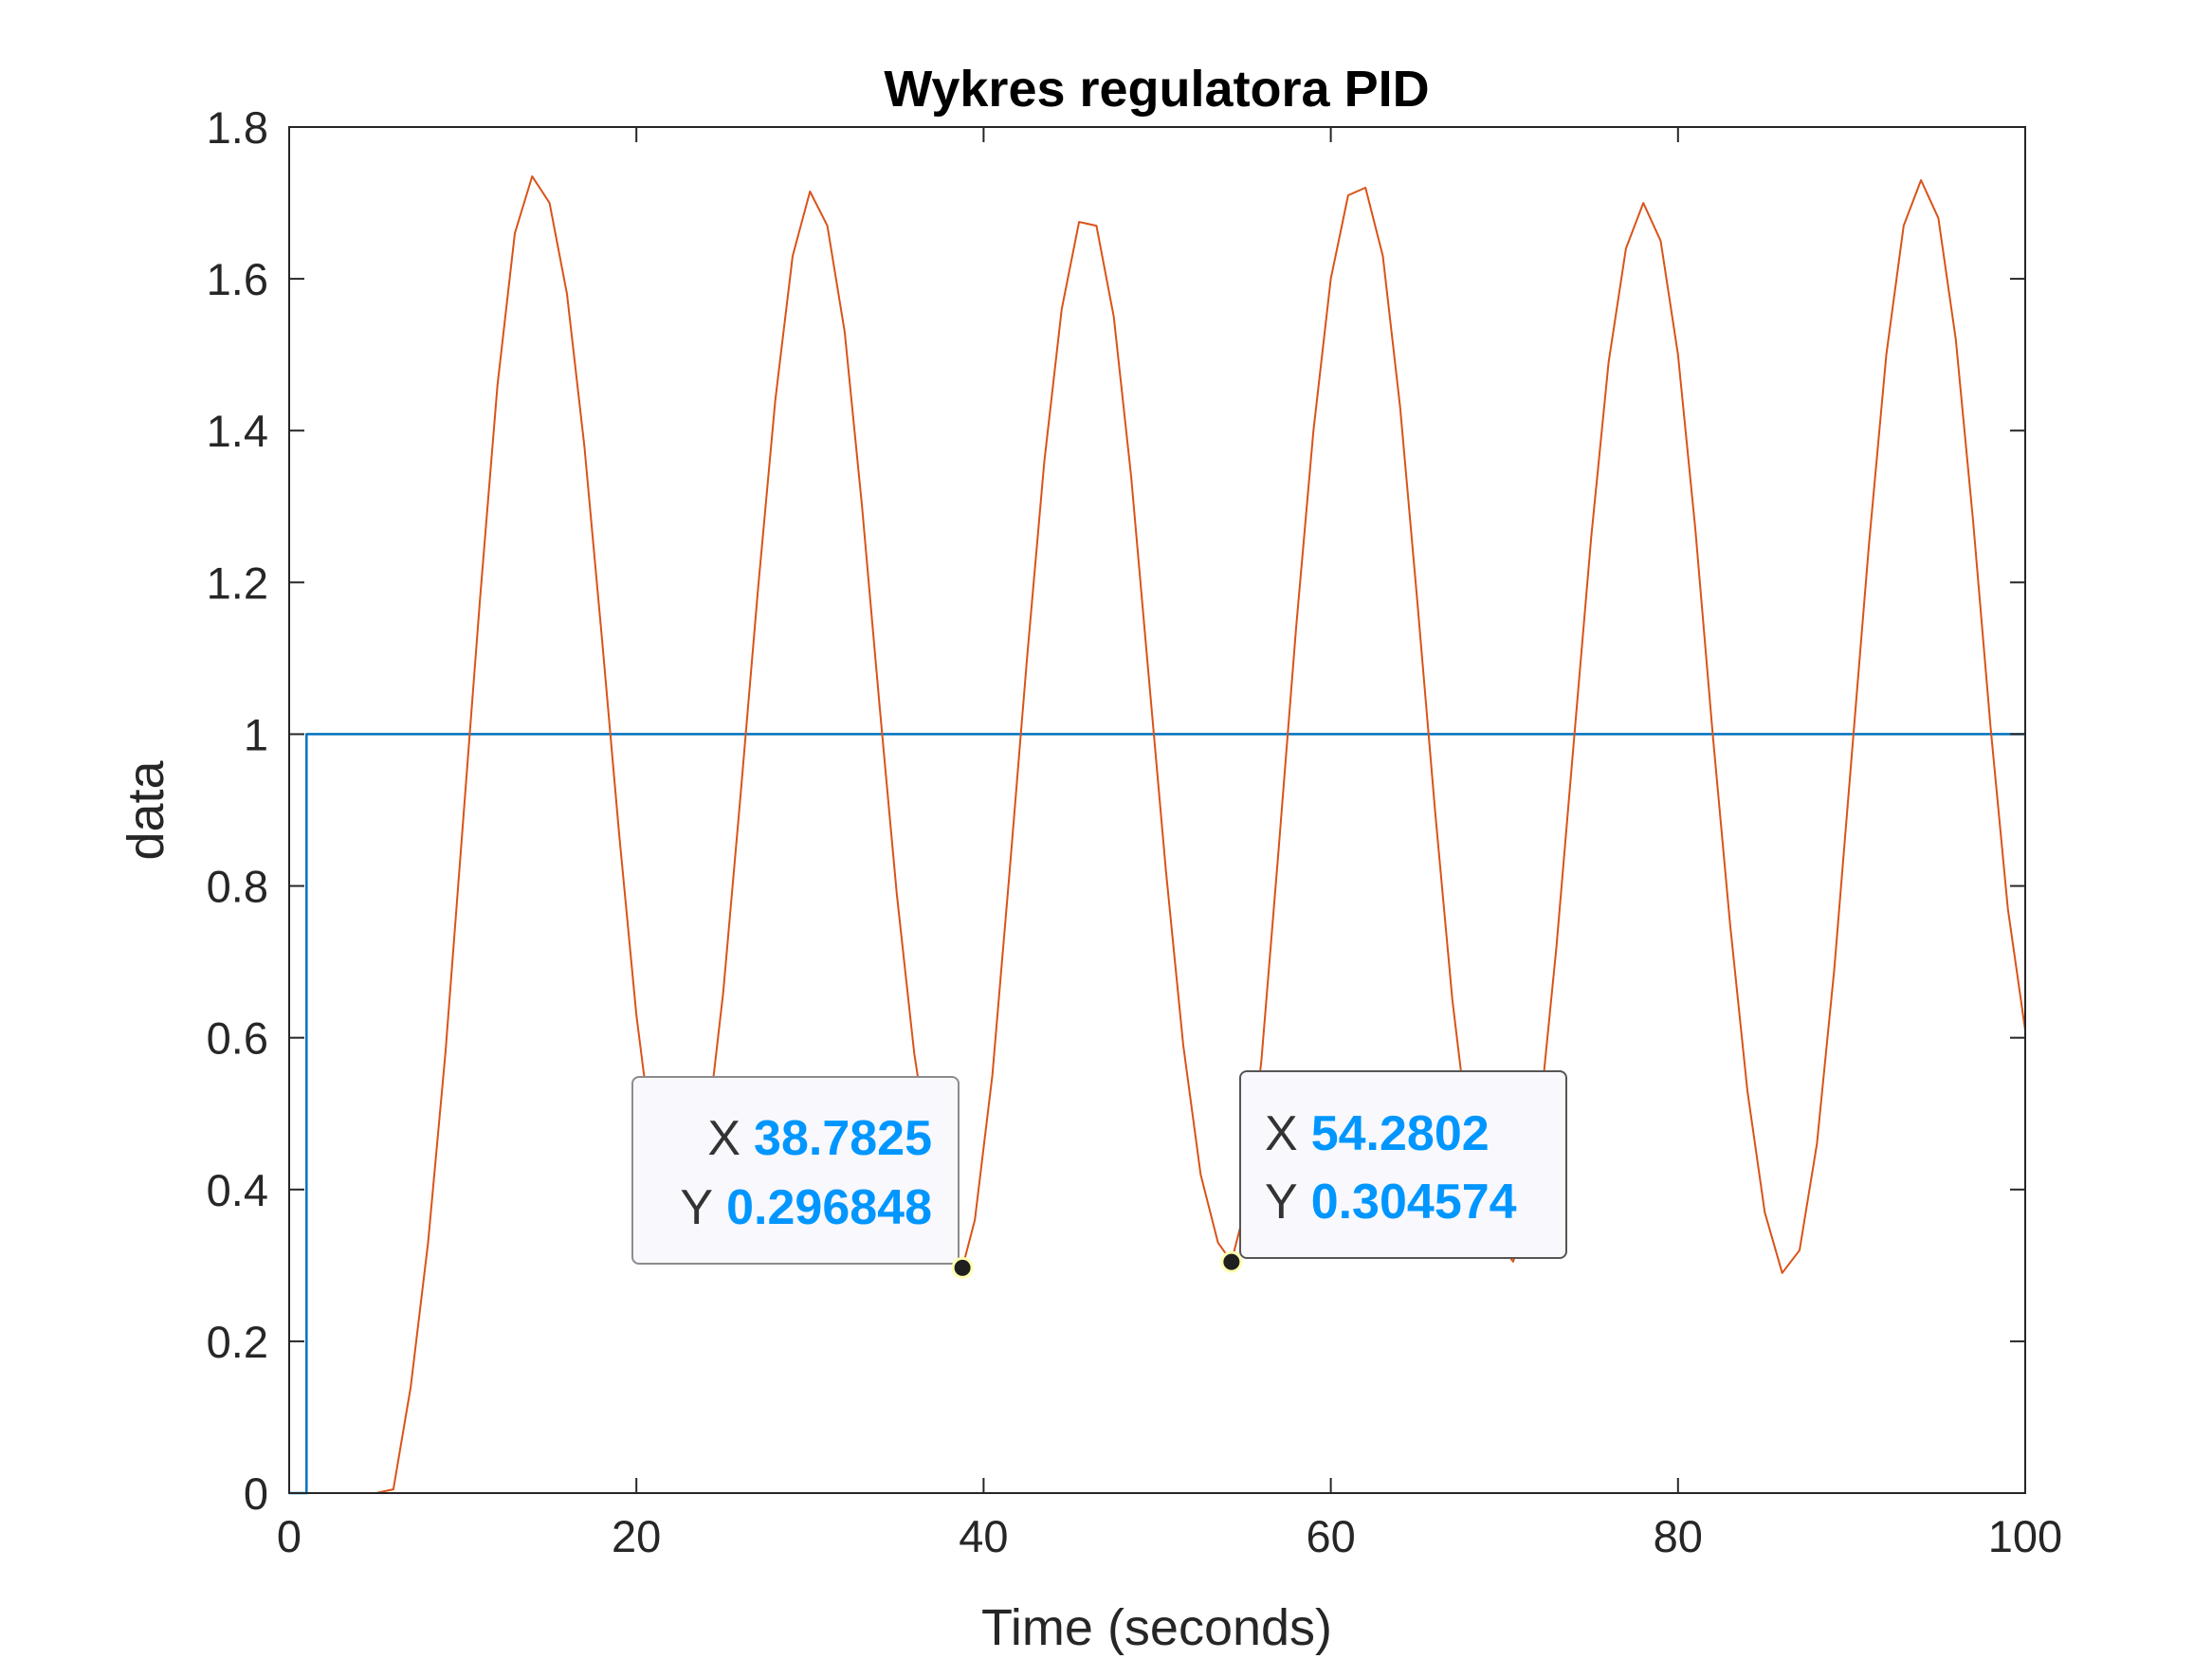  What do you see at coordinates (983, 1536) in the screenshot?
I see `x-tick-label: 40` at bounding box center [983, 1536].